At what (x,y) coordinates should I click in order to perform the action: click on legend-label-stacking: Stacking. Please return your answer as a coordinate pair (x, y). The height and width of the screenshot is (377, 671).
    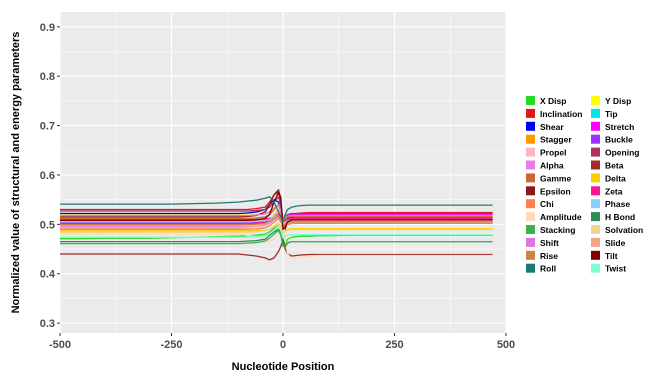
    Looking at the image, I should click on (557, 230).